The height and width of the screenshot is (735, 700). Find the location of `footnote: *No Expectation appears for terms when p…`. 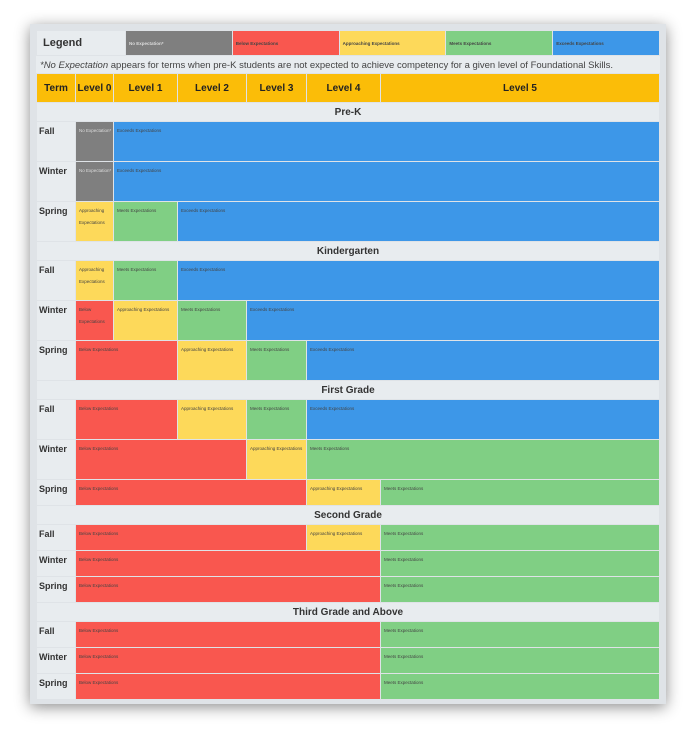

footnote: *No Expectation appears for terms when p… is located at coordinates (348, 64).